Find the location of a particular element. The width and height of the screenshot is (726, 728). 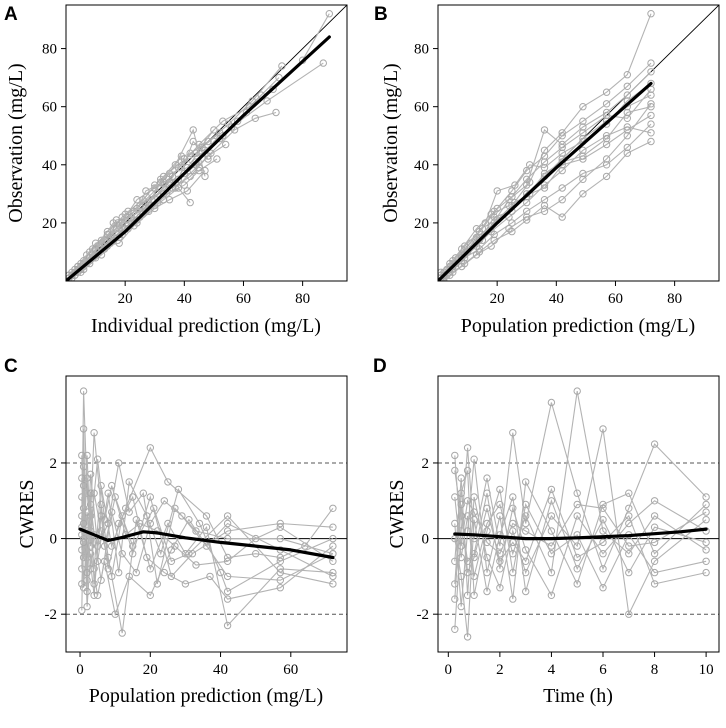

x-tick-label: 20 is located at coordinates (125, 299).